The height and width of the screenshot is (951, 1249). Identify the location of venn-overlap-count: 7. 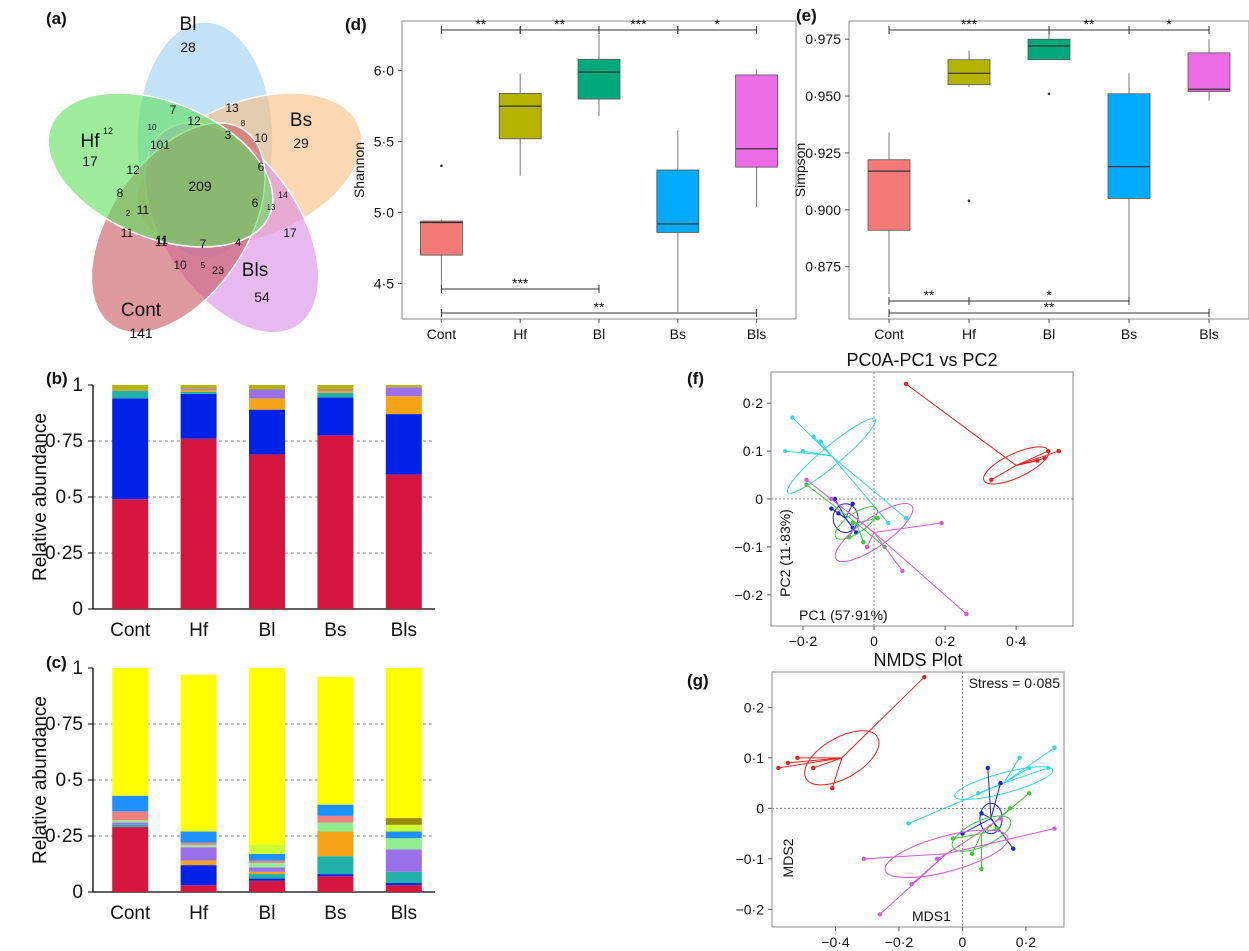
(203, 244).